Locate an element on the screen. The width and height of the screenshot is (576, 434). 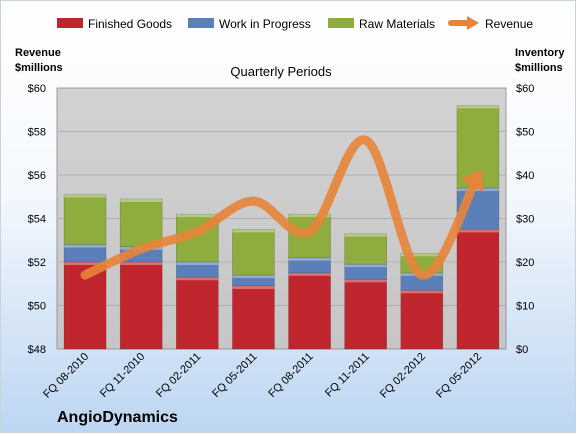
legend-label-work-in-progress: Work in Progress is located at coordinates (265, 24).